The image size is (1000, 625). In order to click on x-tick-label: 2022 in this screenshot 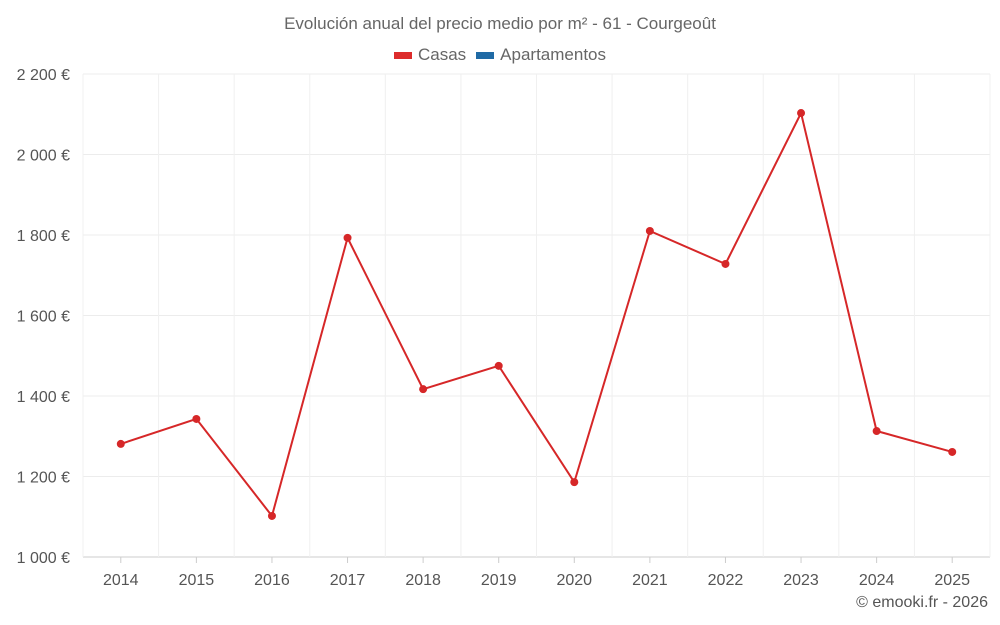, I will do `click(726, 580)`.